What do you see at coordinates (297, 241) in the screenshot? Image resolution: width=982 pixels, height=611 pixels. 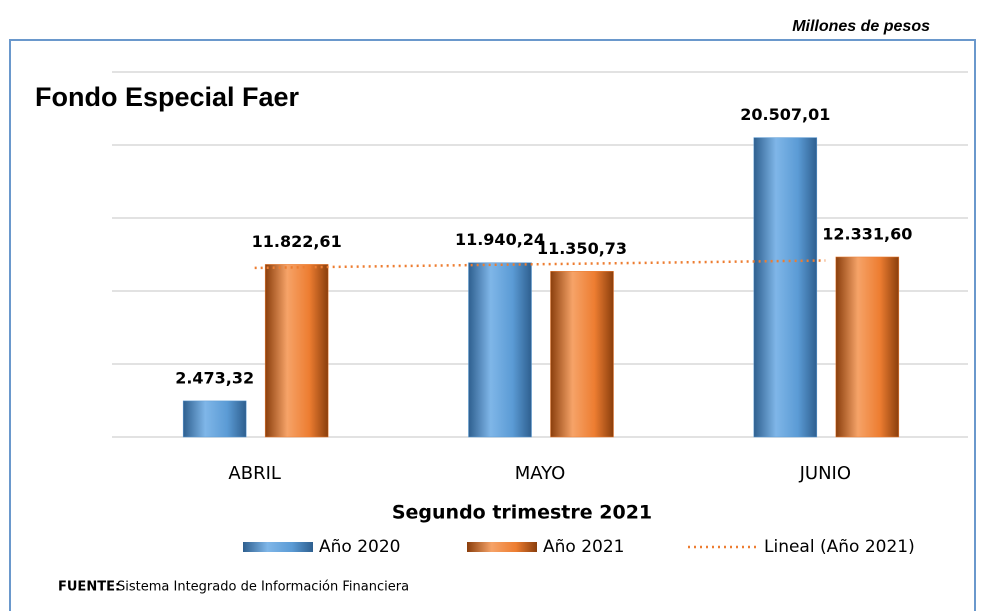 I see `data-label: 11.822,61` at bounding box center [297, 241].